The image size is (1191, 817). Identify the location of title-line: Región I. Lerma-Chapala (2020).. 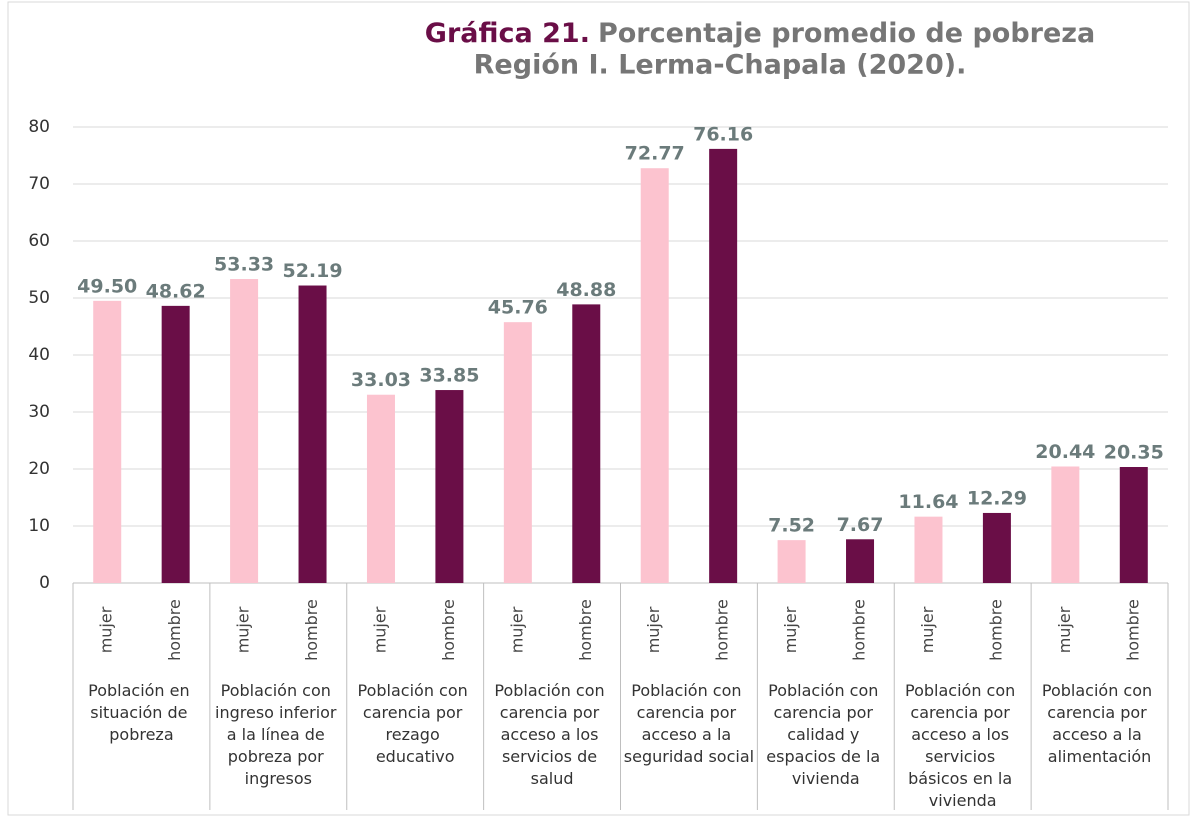
(720, 65).